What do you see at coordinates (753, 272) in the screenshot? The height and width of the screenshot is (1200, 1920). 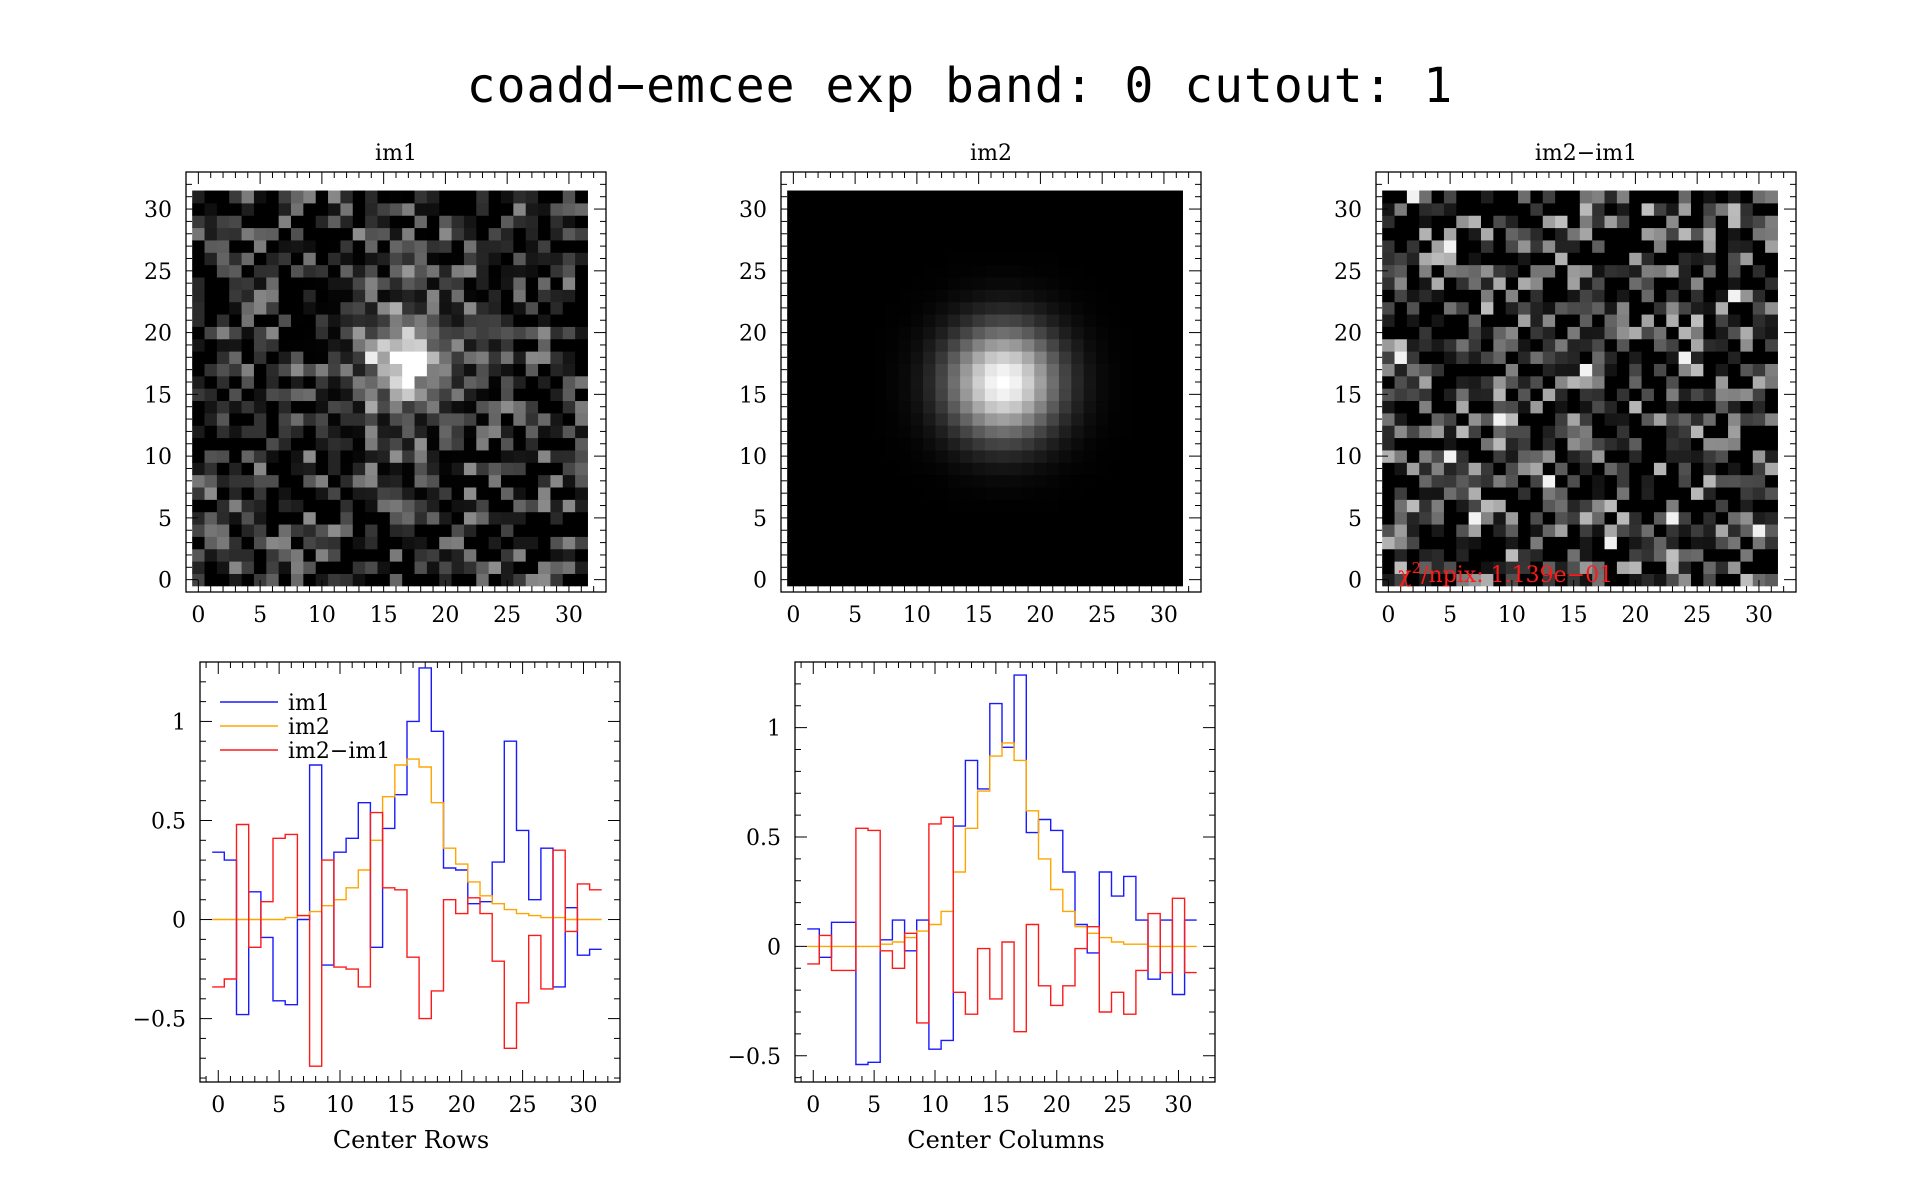 I see `y-tick-label: 25` at bounding box center [753, 272].